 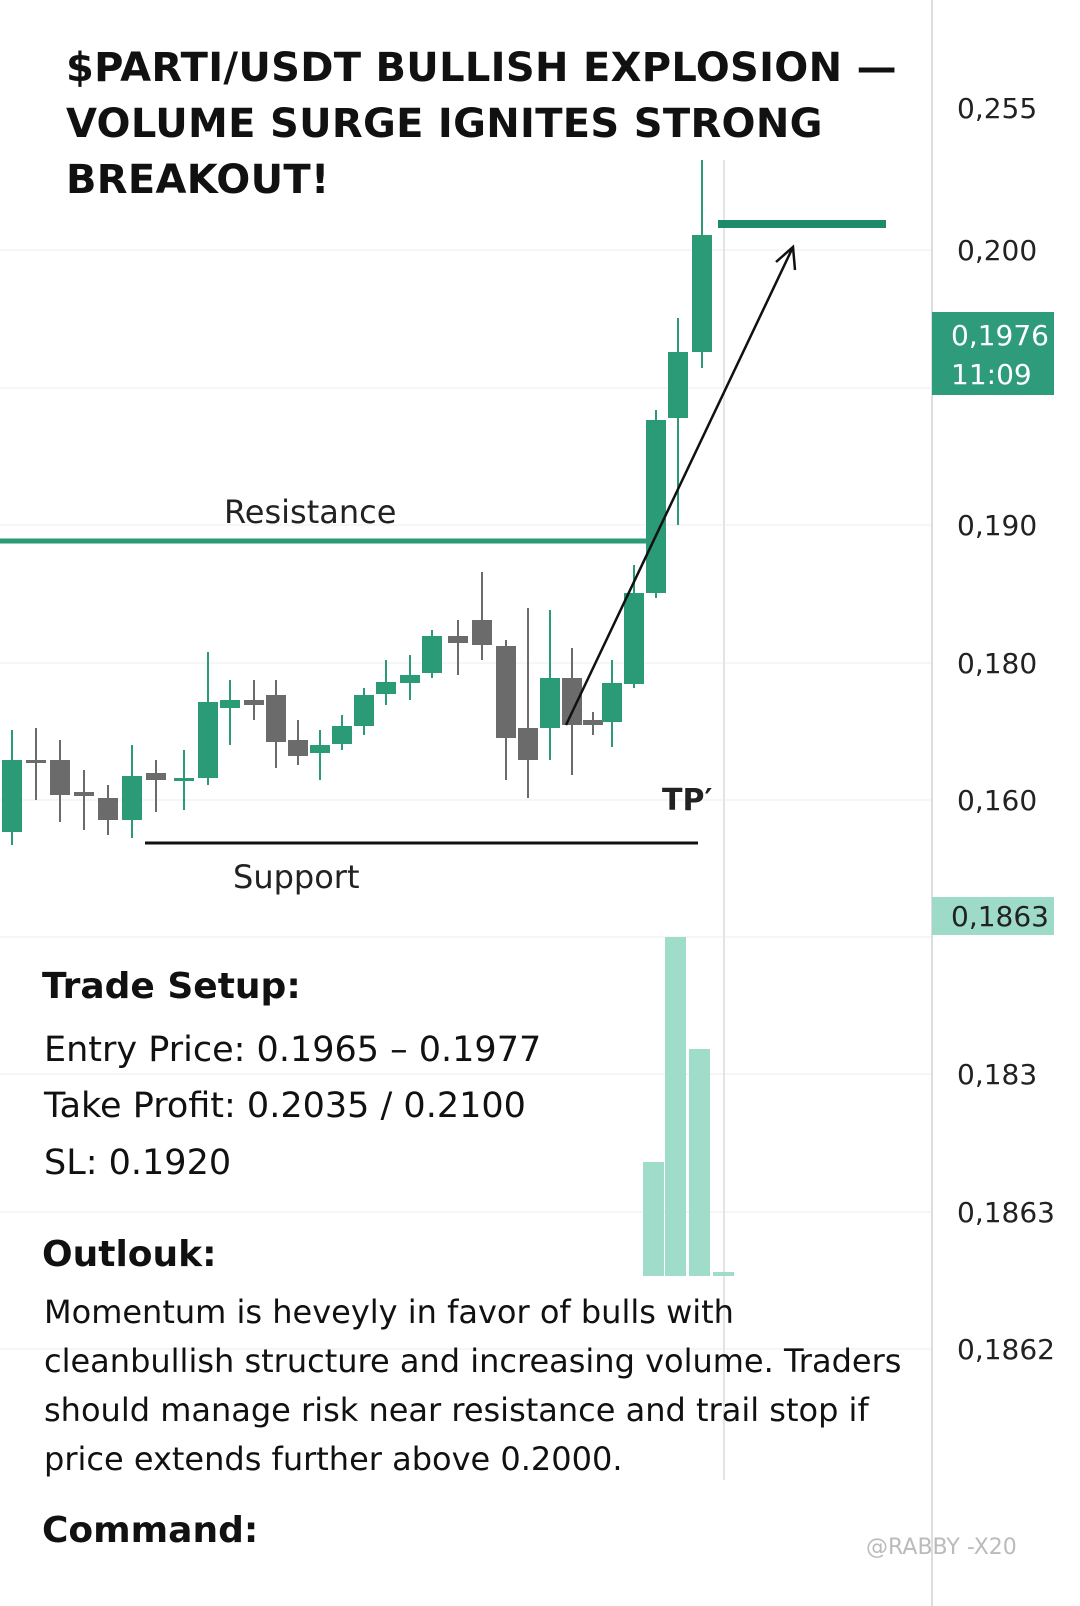 I want to click on axis-label: 0,1862, so click(x=1006, y=1349).